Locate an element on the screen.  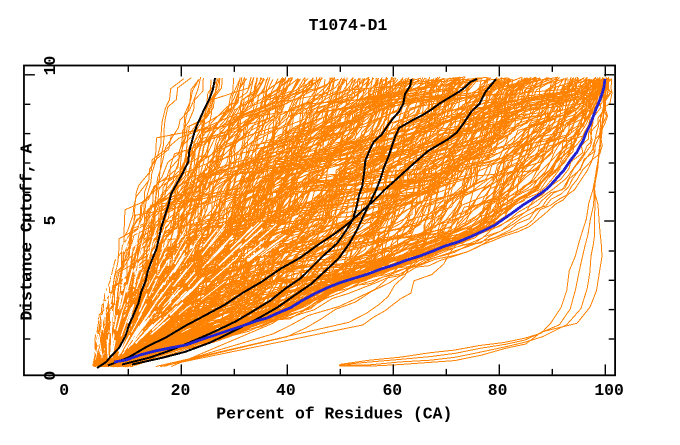
svg-text: 80 is located at coordinates (498, 390).